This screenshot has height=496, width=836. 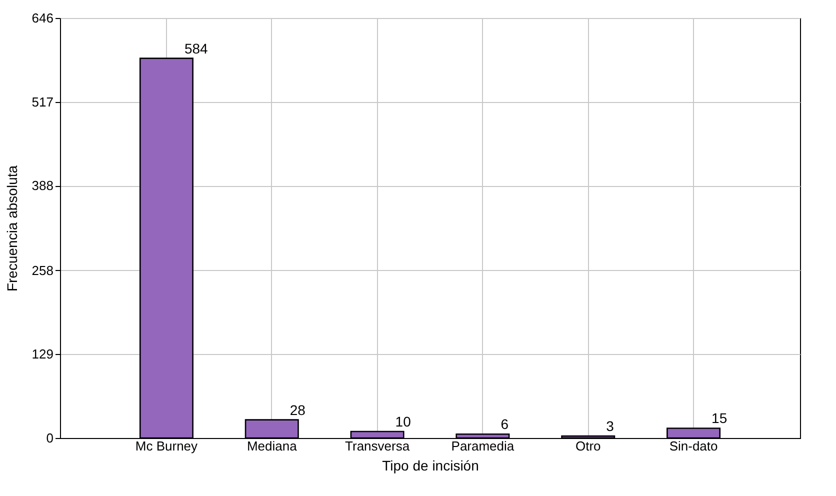 I want to click on x-tick-label: Mediana, so click(x=272, y=446).